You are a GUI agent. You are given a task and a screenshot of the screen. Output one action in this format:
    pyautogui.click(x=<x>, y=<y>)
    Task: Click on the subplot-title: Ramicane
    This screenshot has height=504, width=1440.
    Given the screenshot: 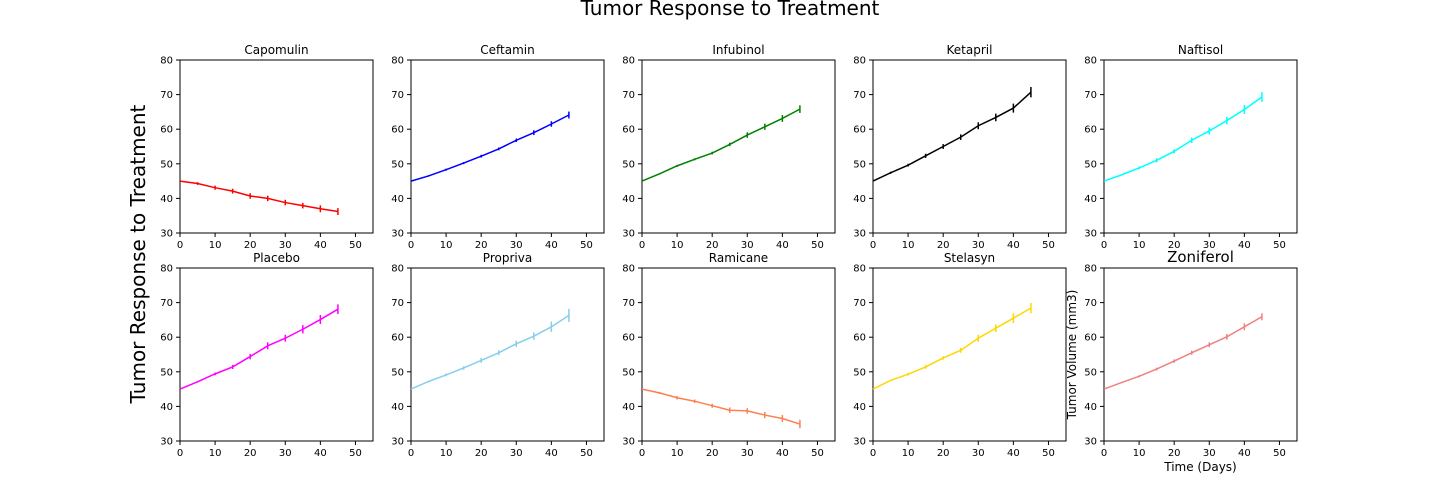 What is the action you would take?
    pyautogui.click(x=738, y=258)
    